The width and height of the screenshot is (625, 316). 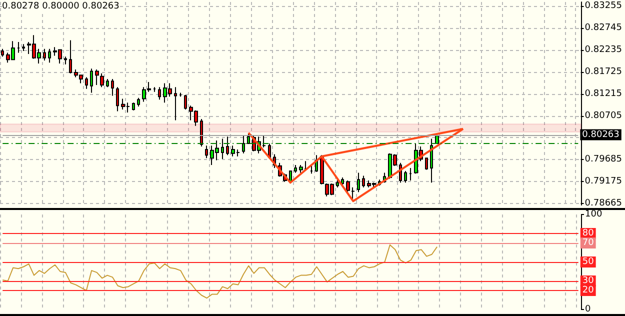 I want to click on y-tick-label: 0.83255, so click(x=603, y=6).